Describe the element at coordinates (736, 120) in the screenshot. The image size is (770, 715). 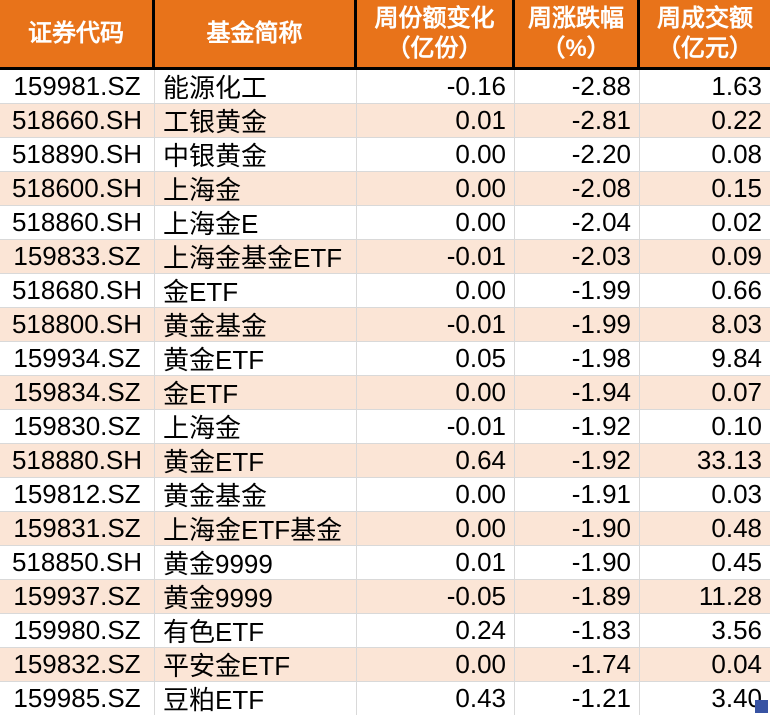
I see `cell-turnover: 0.22` at that location.